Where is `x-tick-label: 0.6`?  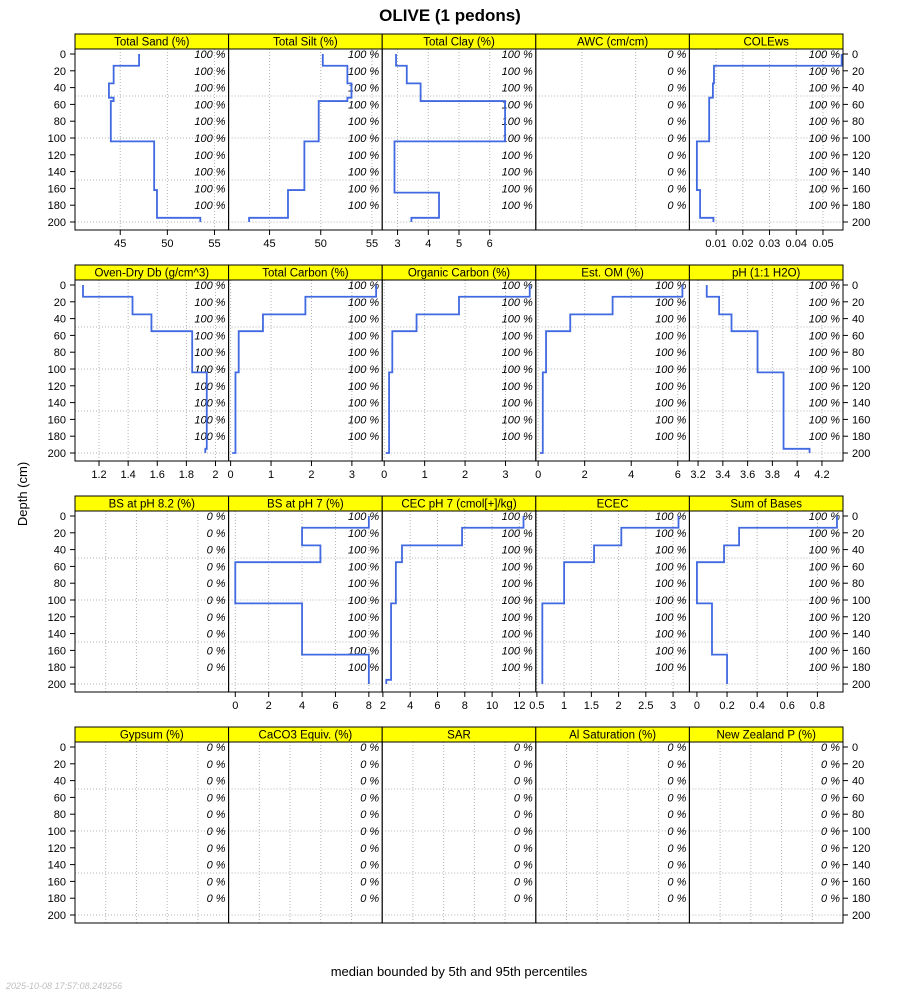 x-tick-label: 0.6 is located at coordinates (787, 706).